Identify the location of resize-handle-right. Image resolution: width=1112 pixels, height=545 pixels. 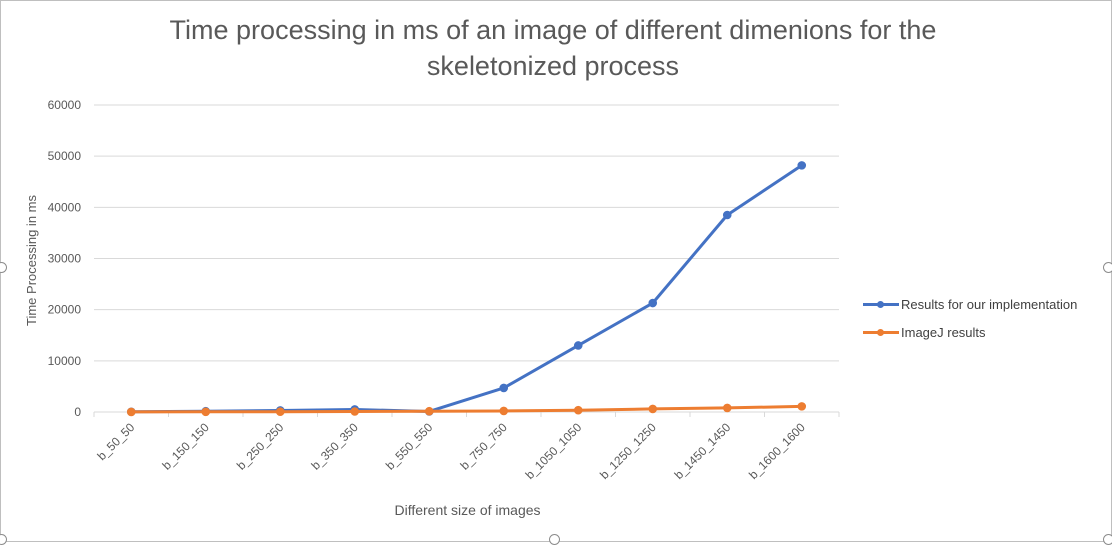
(1107, 267).